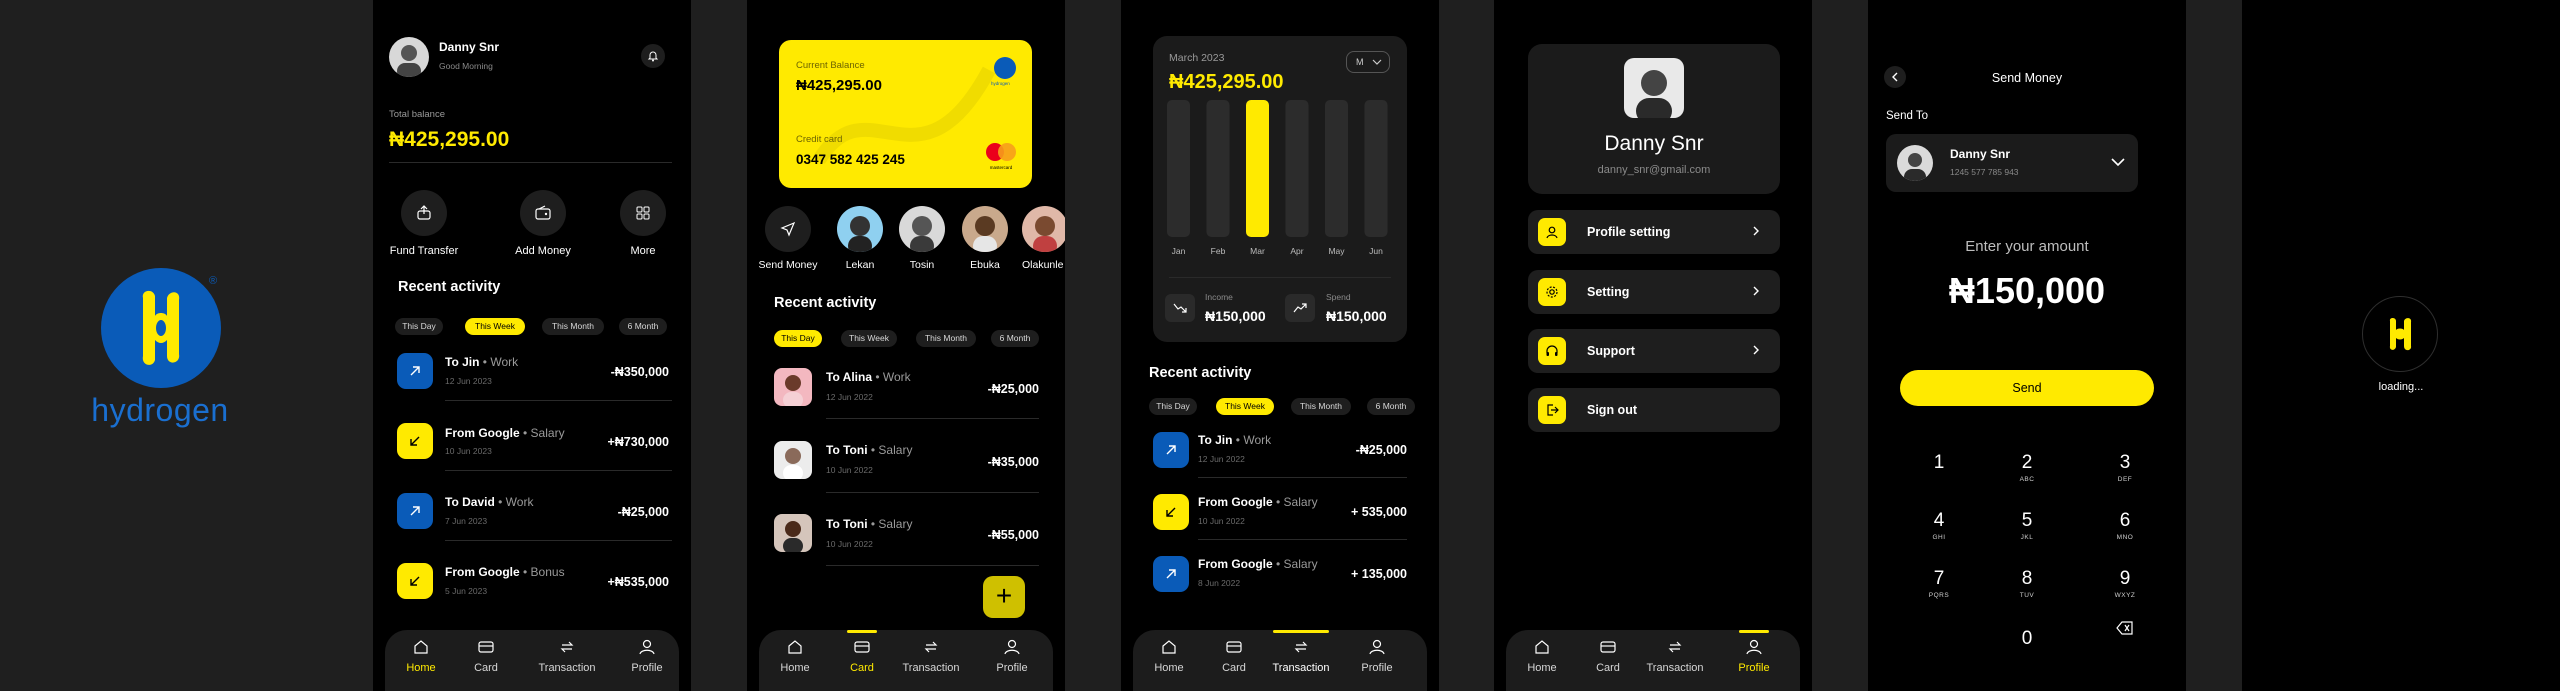  What do you see at coordinates (424, 223) in the screenshot?
I see `fund-transfer-button: Fund Transfer` at bounding box center [424, 223].